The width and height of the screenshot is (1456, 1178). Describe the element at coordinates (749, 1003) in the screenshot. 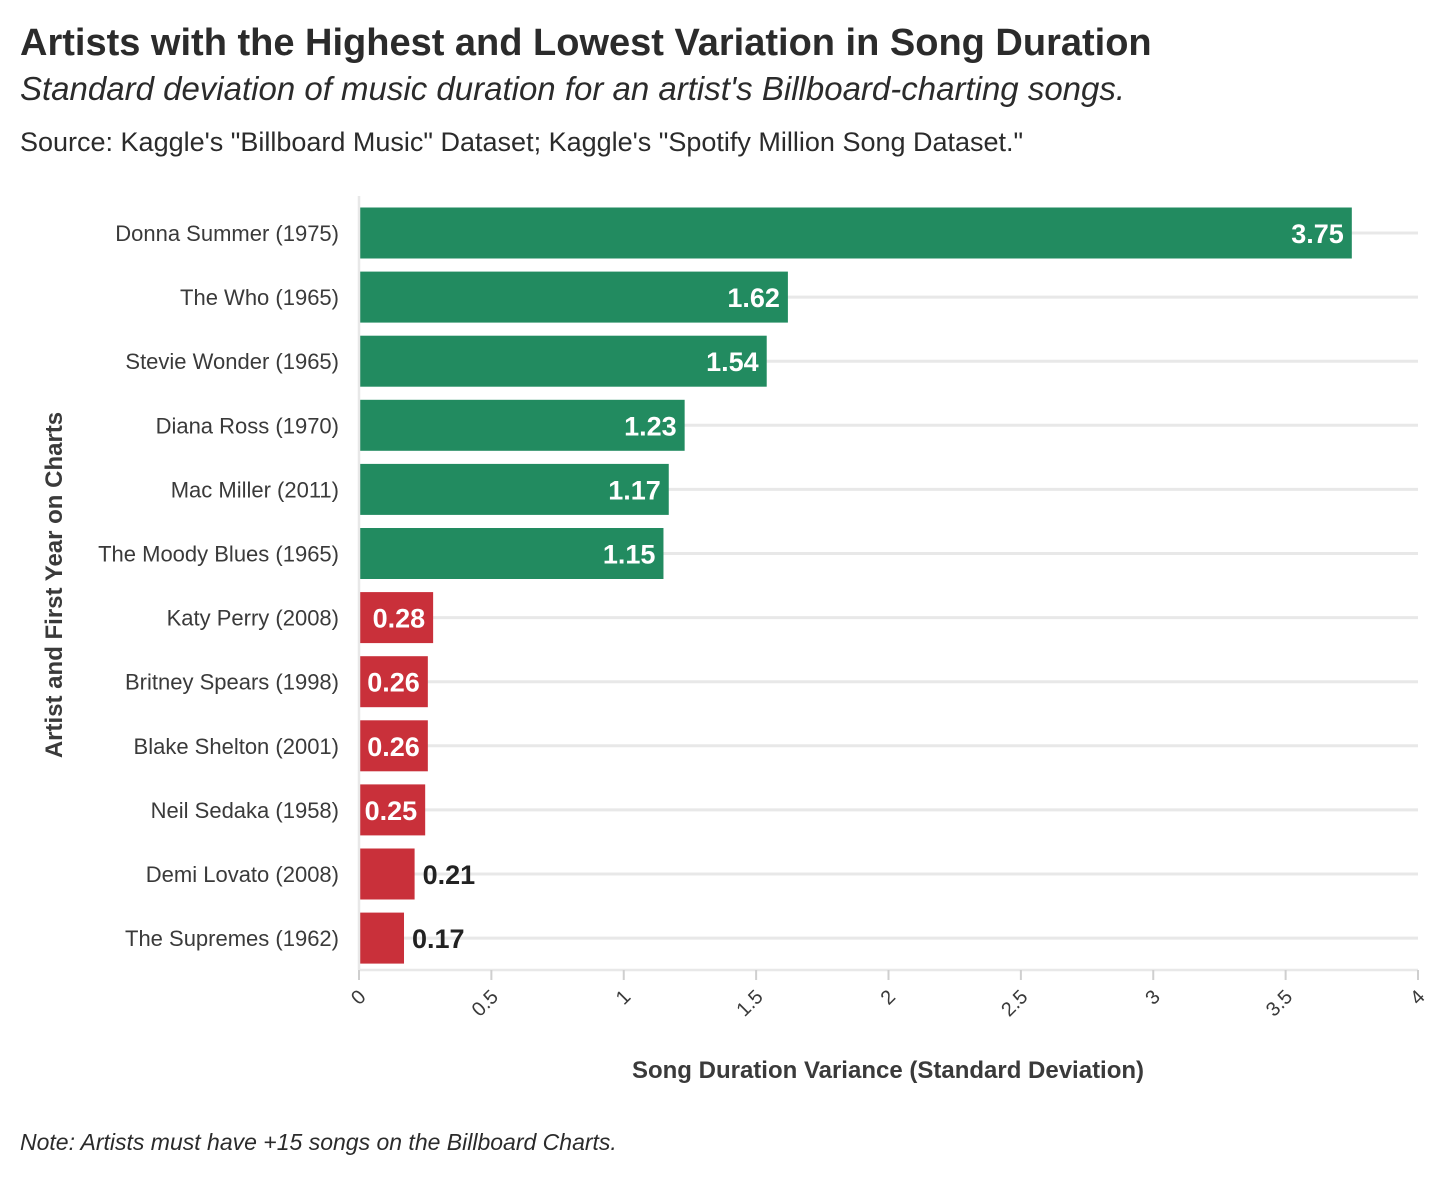

I see `x-tick-label: 1.5` at that location.